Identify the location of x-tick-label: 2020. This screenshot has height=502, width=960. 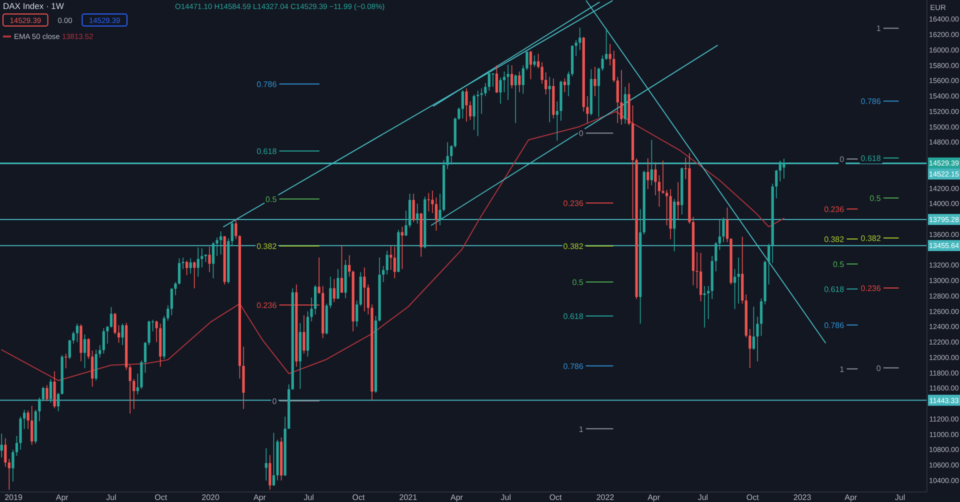
(211, 497).